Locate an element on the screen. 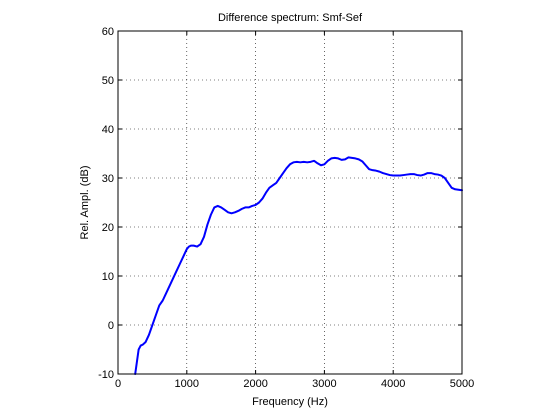 This screenshot has height=420, width=560. y-tick-label: -10 is located at coordinates (106, 375).